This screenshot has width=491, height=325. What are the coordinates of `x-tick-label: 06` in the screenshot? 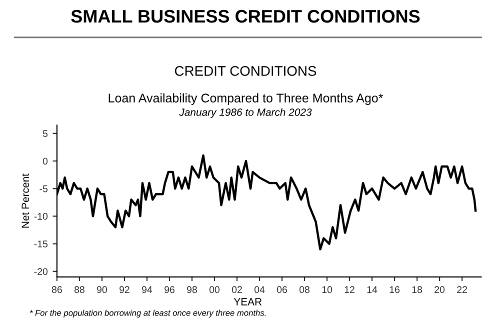 It's located at (281, 290).